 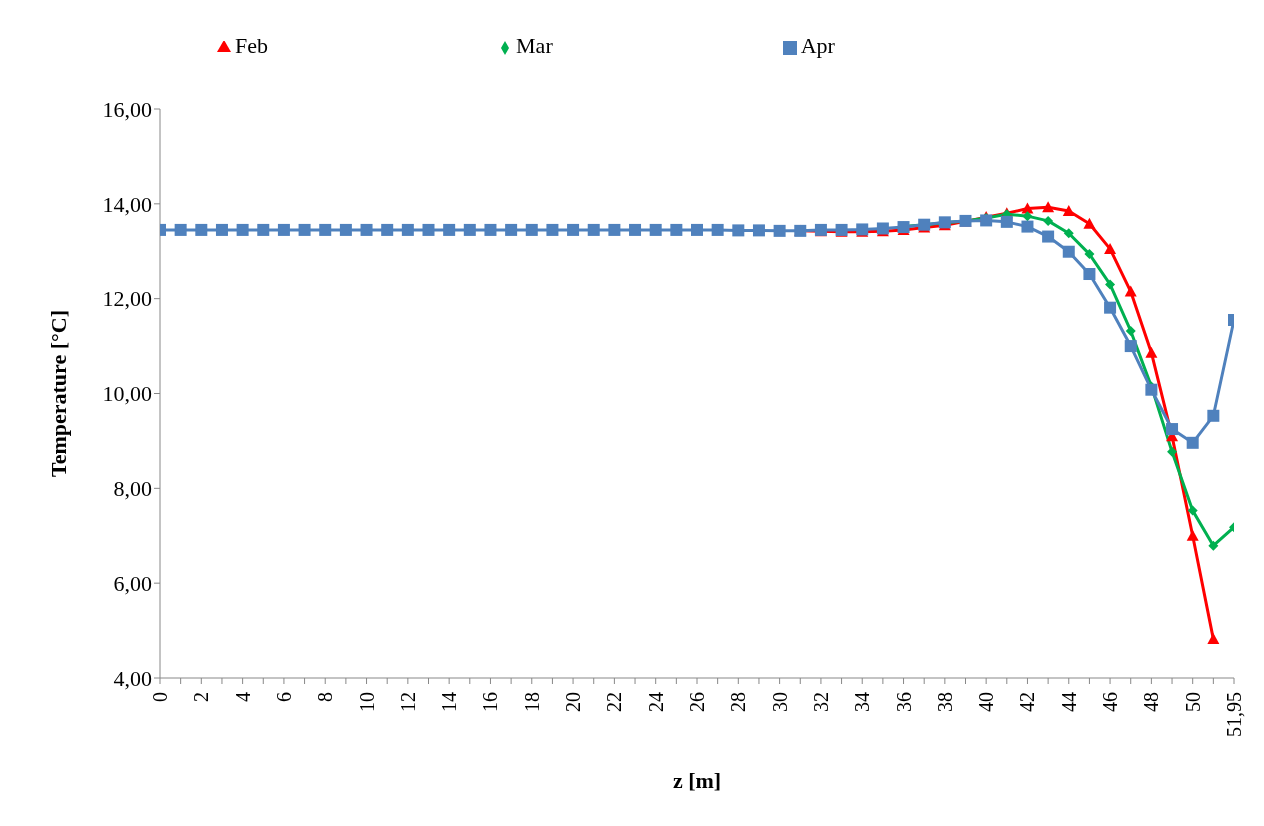 What do you see at coordinates (738, 702) in the screenshot?
I see `x-tick-label: 28` at bounding box center [738, 702].